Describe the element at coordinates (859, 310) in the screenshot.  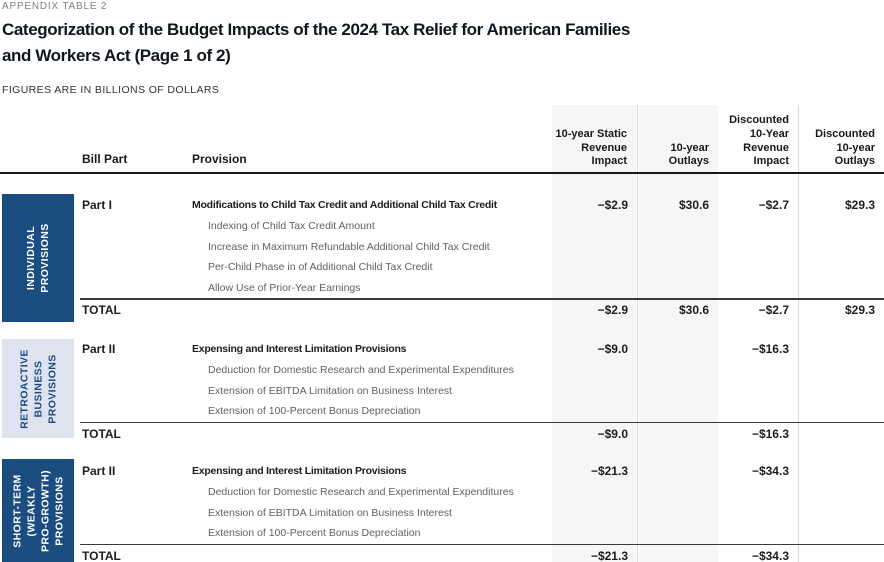
I see `discounted-outlays-total: $29.3` at that location.